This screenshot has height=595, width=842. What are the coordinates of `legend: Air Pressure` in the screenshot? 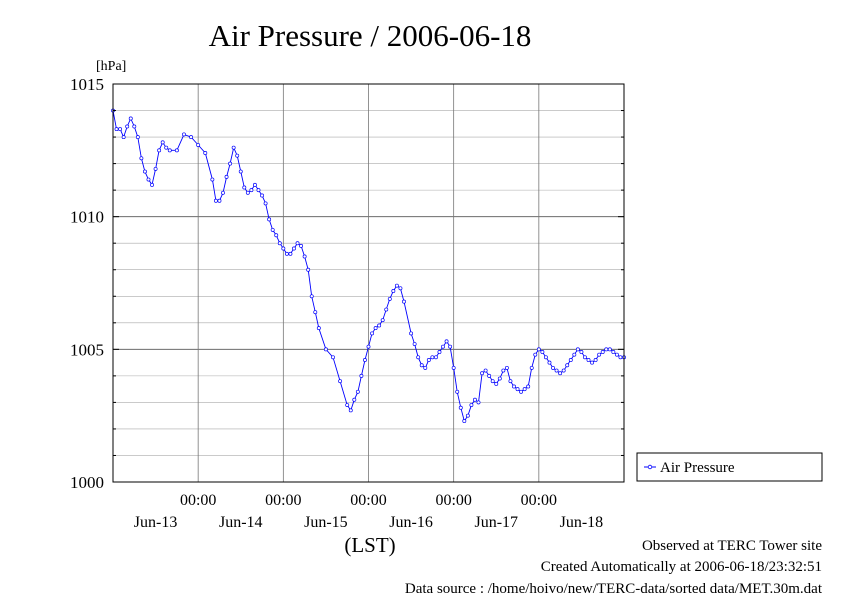 It's located at (729, 467).